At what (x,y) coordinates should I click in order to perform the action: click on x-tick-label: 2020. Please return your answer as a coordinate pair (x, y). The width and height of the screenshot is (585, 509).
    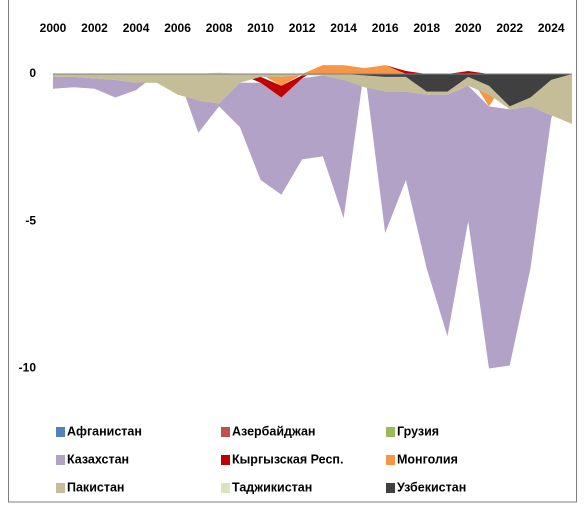
    Looking at the image, I should click on (468, 28).